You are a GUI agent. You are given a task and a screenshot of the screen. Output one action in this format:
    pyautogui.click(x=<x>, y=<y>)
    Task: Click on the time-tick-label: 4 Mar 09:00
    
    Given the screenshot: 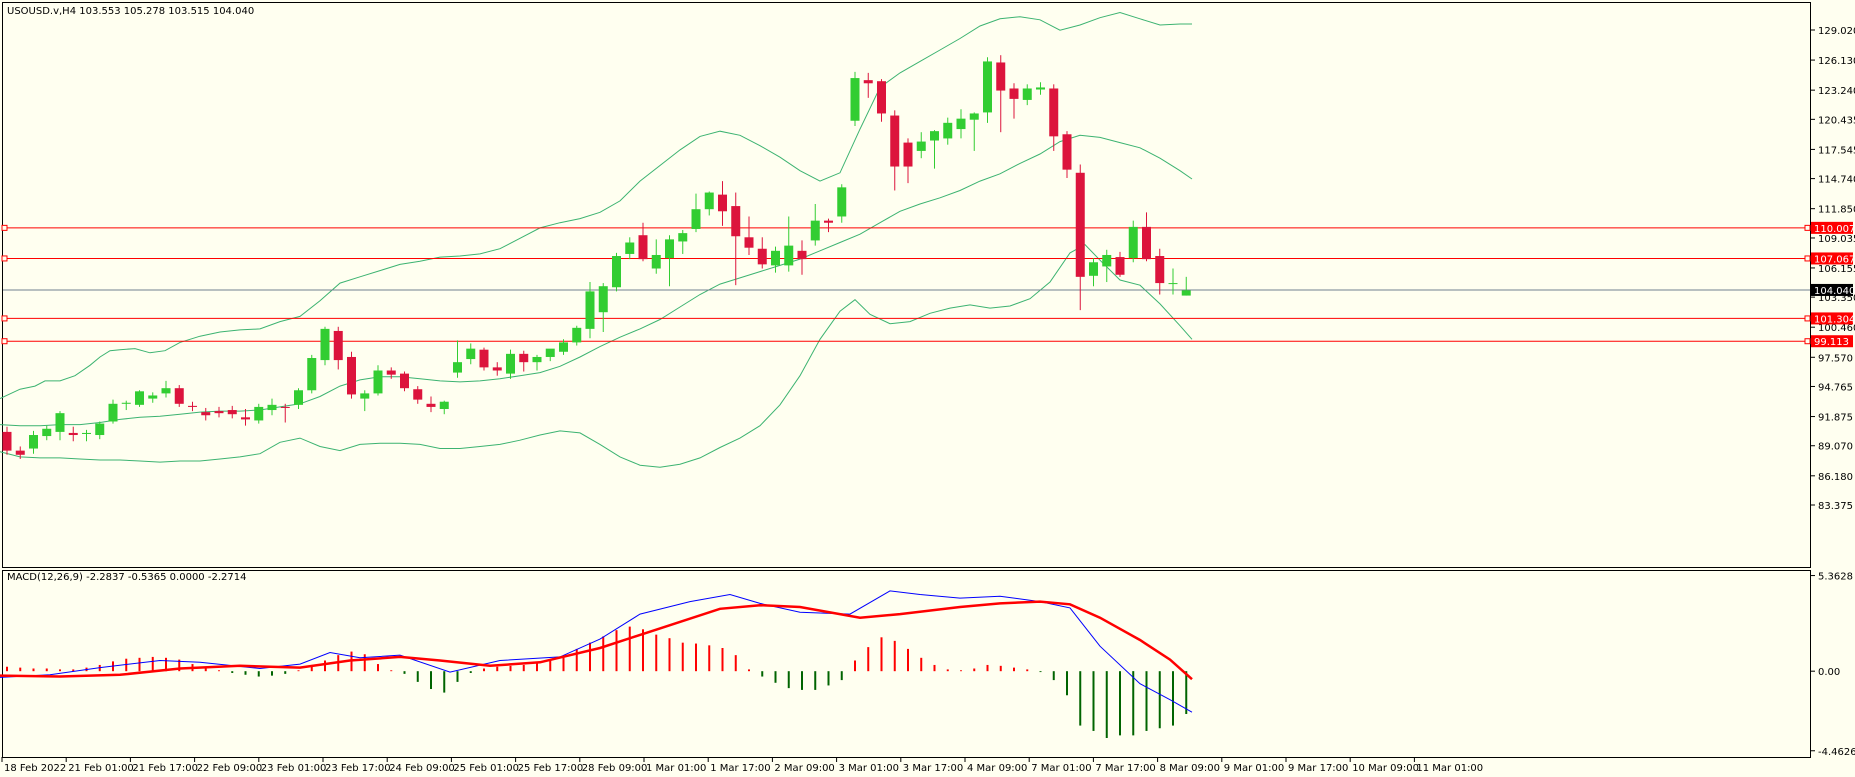 What is the action you would take?
    pyautogui.click(x=997, y=768)
    